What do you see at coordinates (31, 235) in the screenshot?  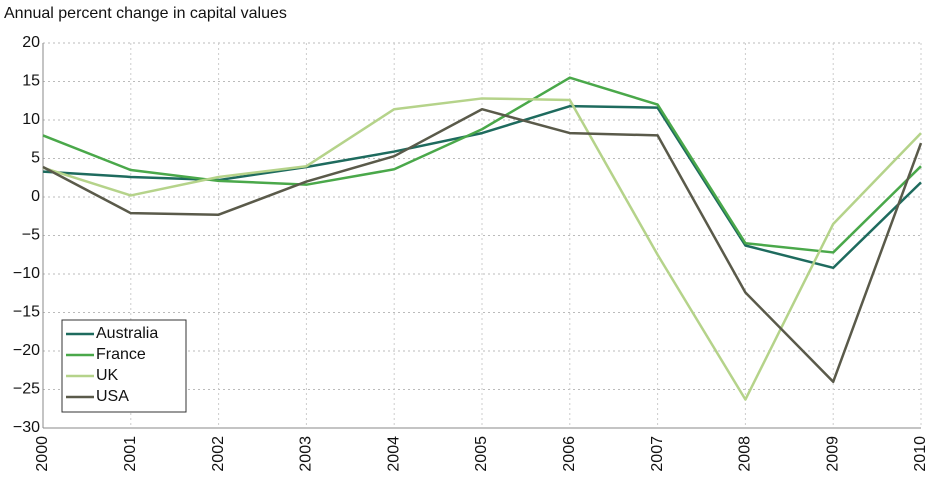 I see `y-tick-label: −5` at bounding box center [31, 235].